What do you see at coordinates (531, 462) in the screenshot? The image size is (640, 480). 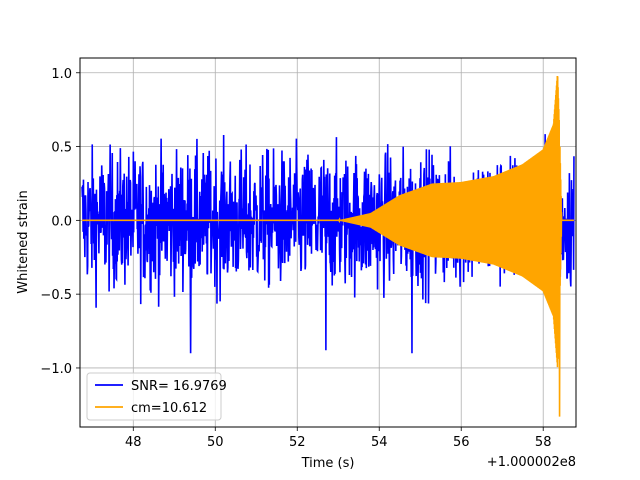 I see `x-offset-label: +1.000002e8` at bounding box center [531, 462].